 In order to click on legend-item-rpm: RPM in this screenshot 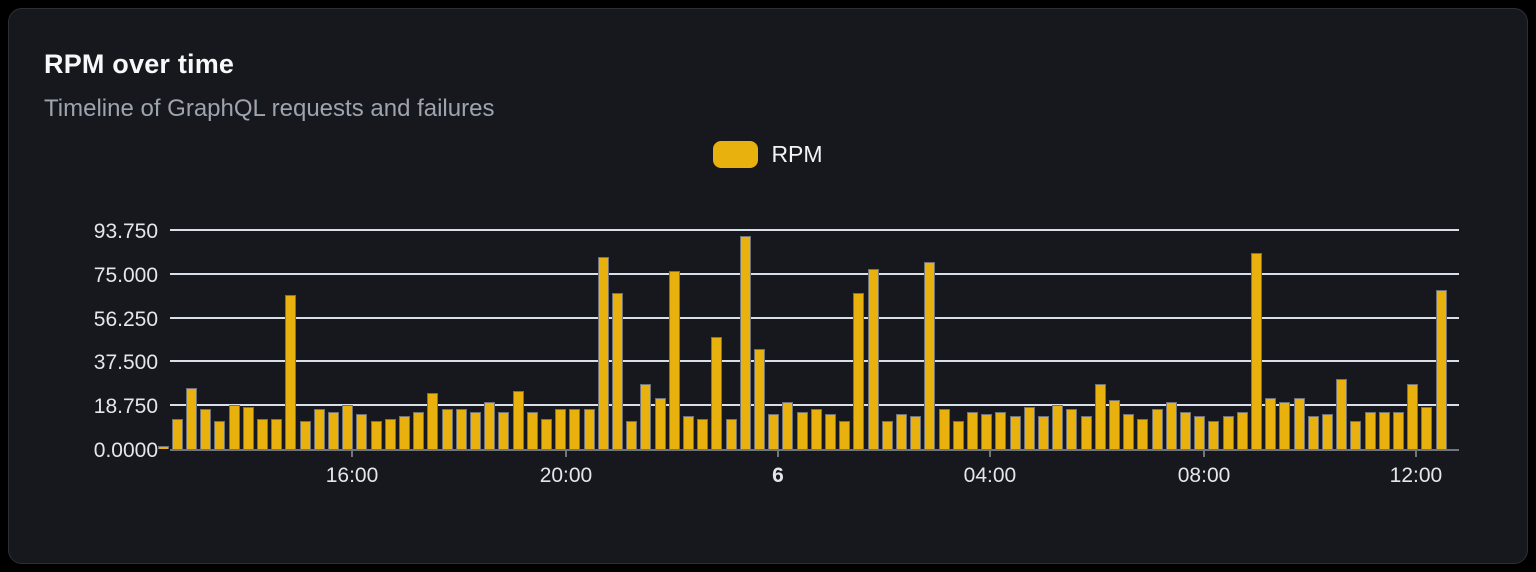, I will do `click(768, 154)`.